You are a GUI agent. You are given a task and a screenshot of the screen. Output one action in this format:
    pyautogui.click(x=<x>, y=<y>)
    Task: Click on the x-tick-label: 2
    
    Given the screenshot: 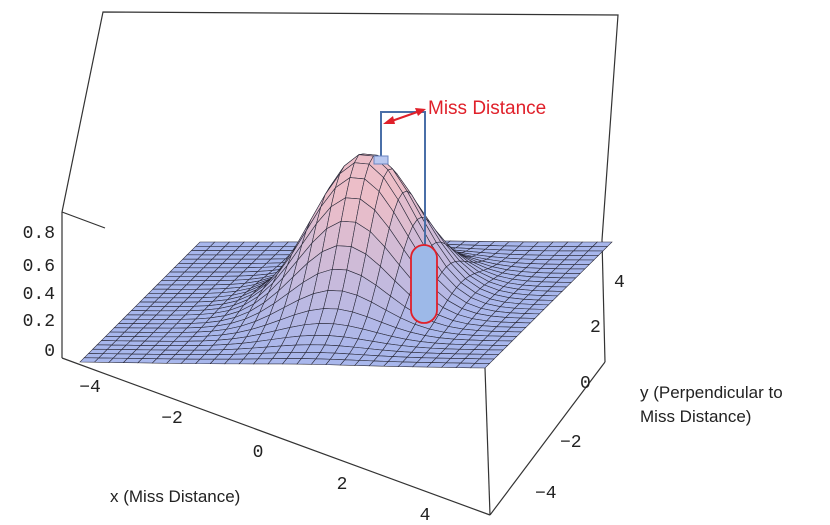 What is the action you would take?
    pyautogui.click(x=342, y=485)
    